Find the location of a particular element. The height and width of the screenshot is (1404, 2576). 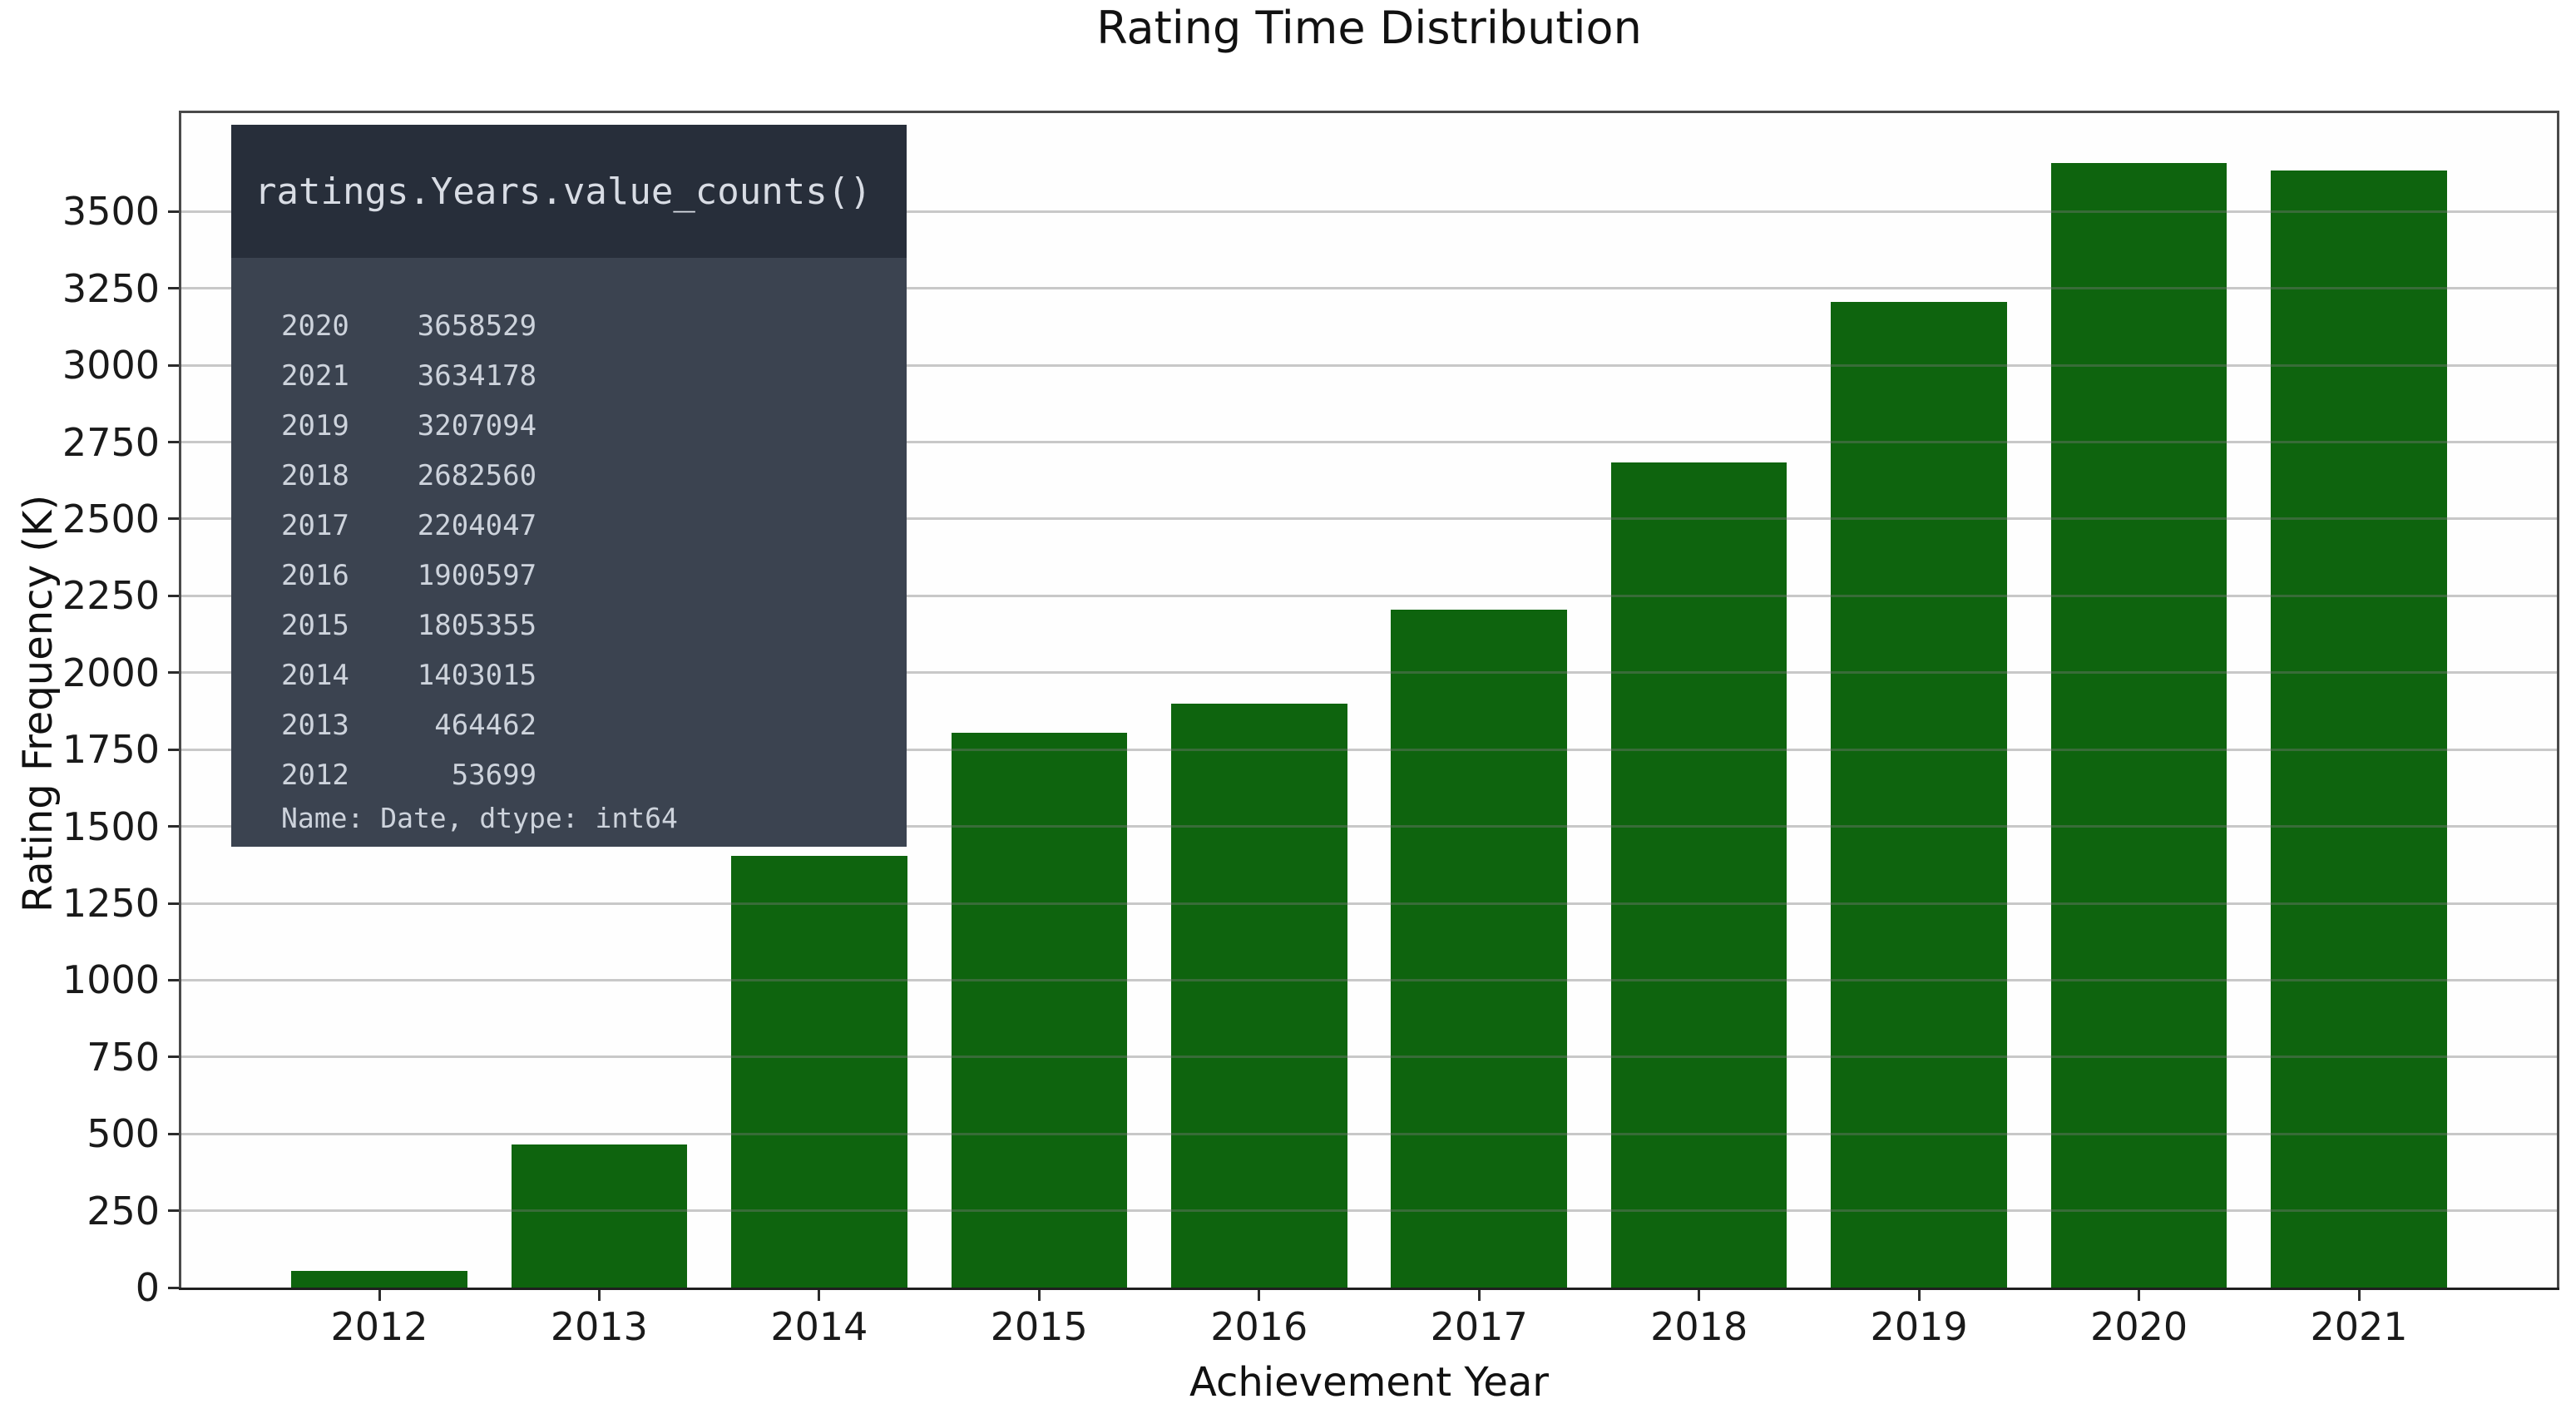

x-tick-label-2021: 2021 is located at coordinates (2359, 1326).